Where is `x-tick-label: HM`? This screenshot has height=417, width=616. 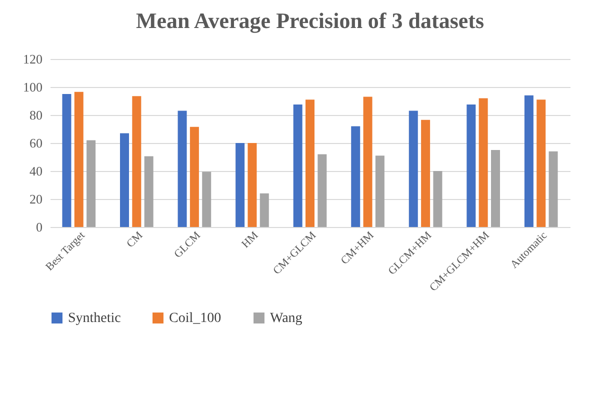 x-tick-label: HM is located at coordinates (250, 240).